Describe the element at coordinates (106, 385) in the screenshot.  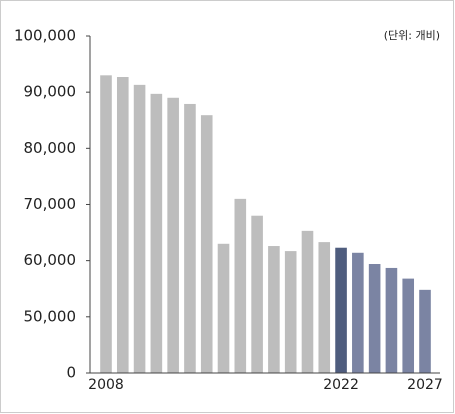
I see `x-tick-label: 2008` at that location.